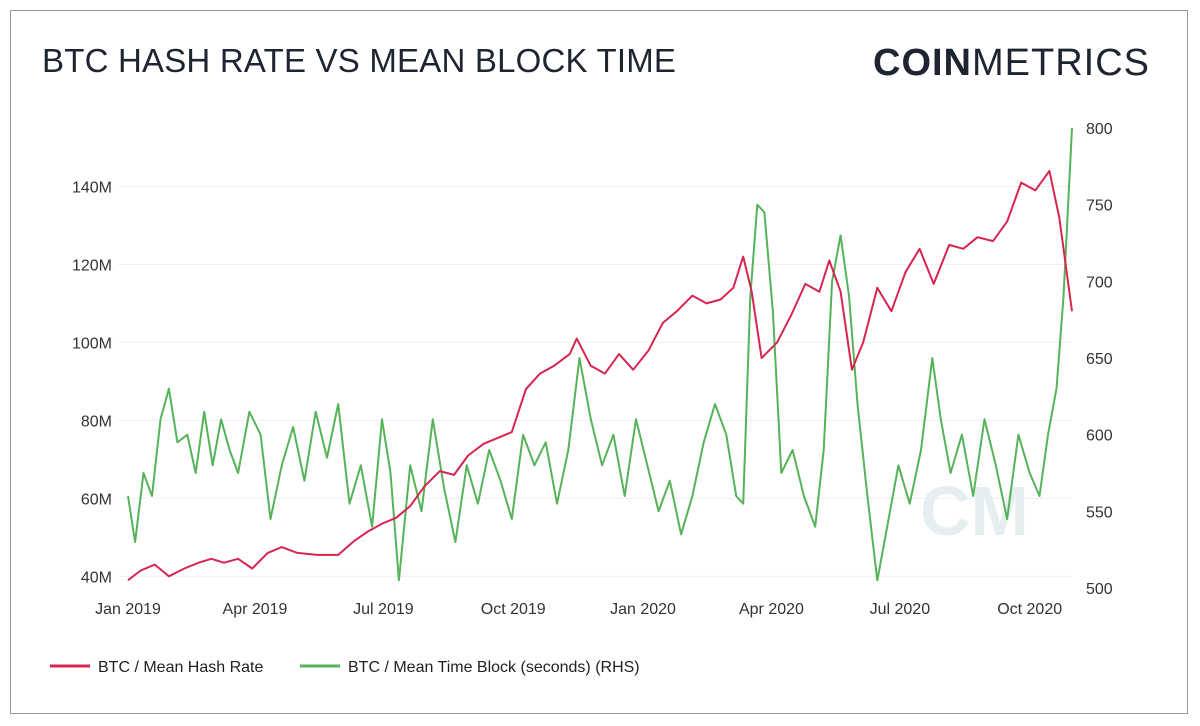 Image resolution: width=1200 pixels, height=726 pixels. What do you see at coordinates (92, 187) in the screenshot?
I see `y-left-tick-label: 140M` at bounding box center [92, 187].